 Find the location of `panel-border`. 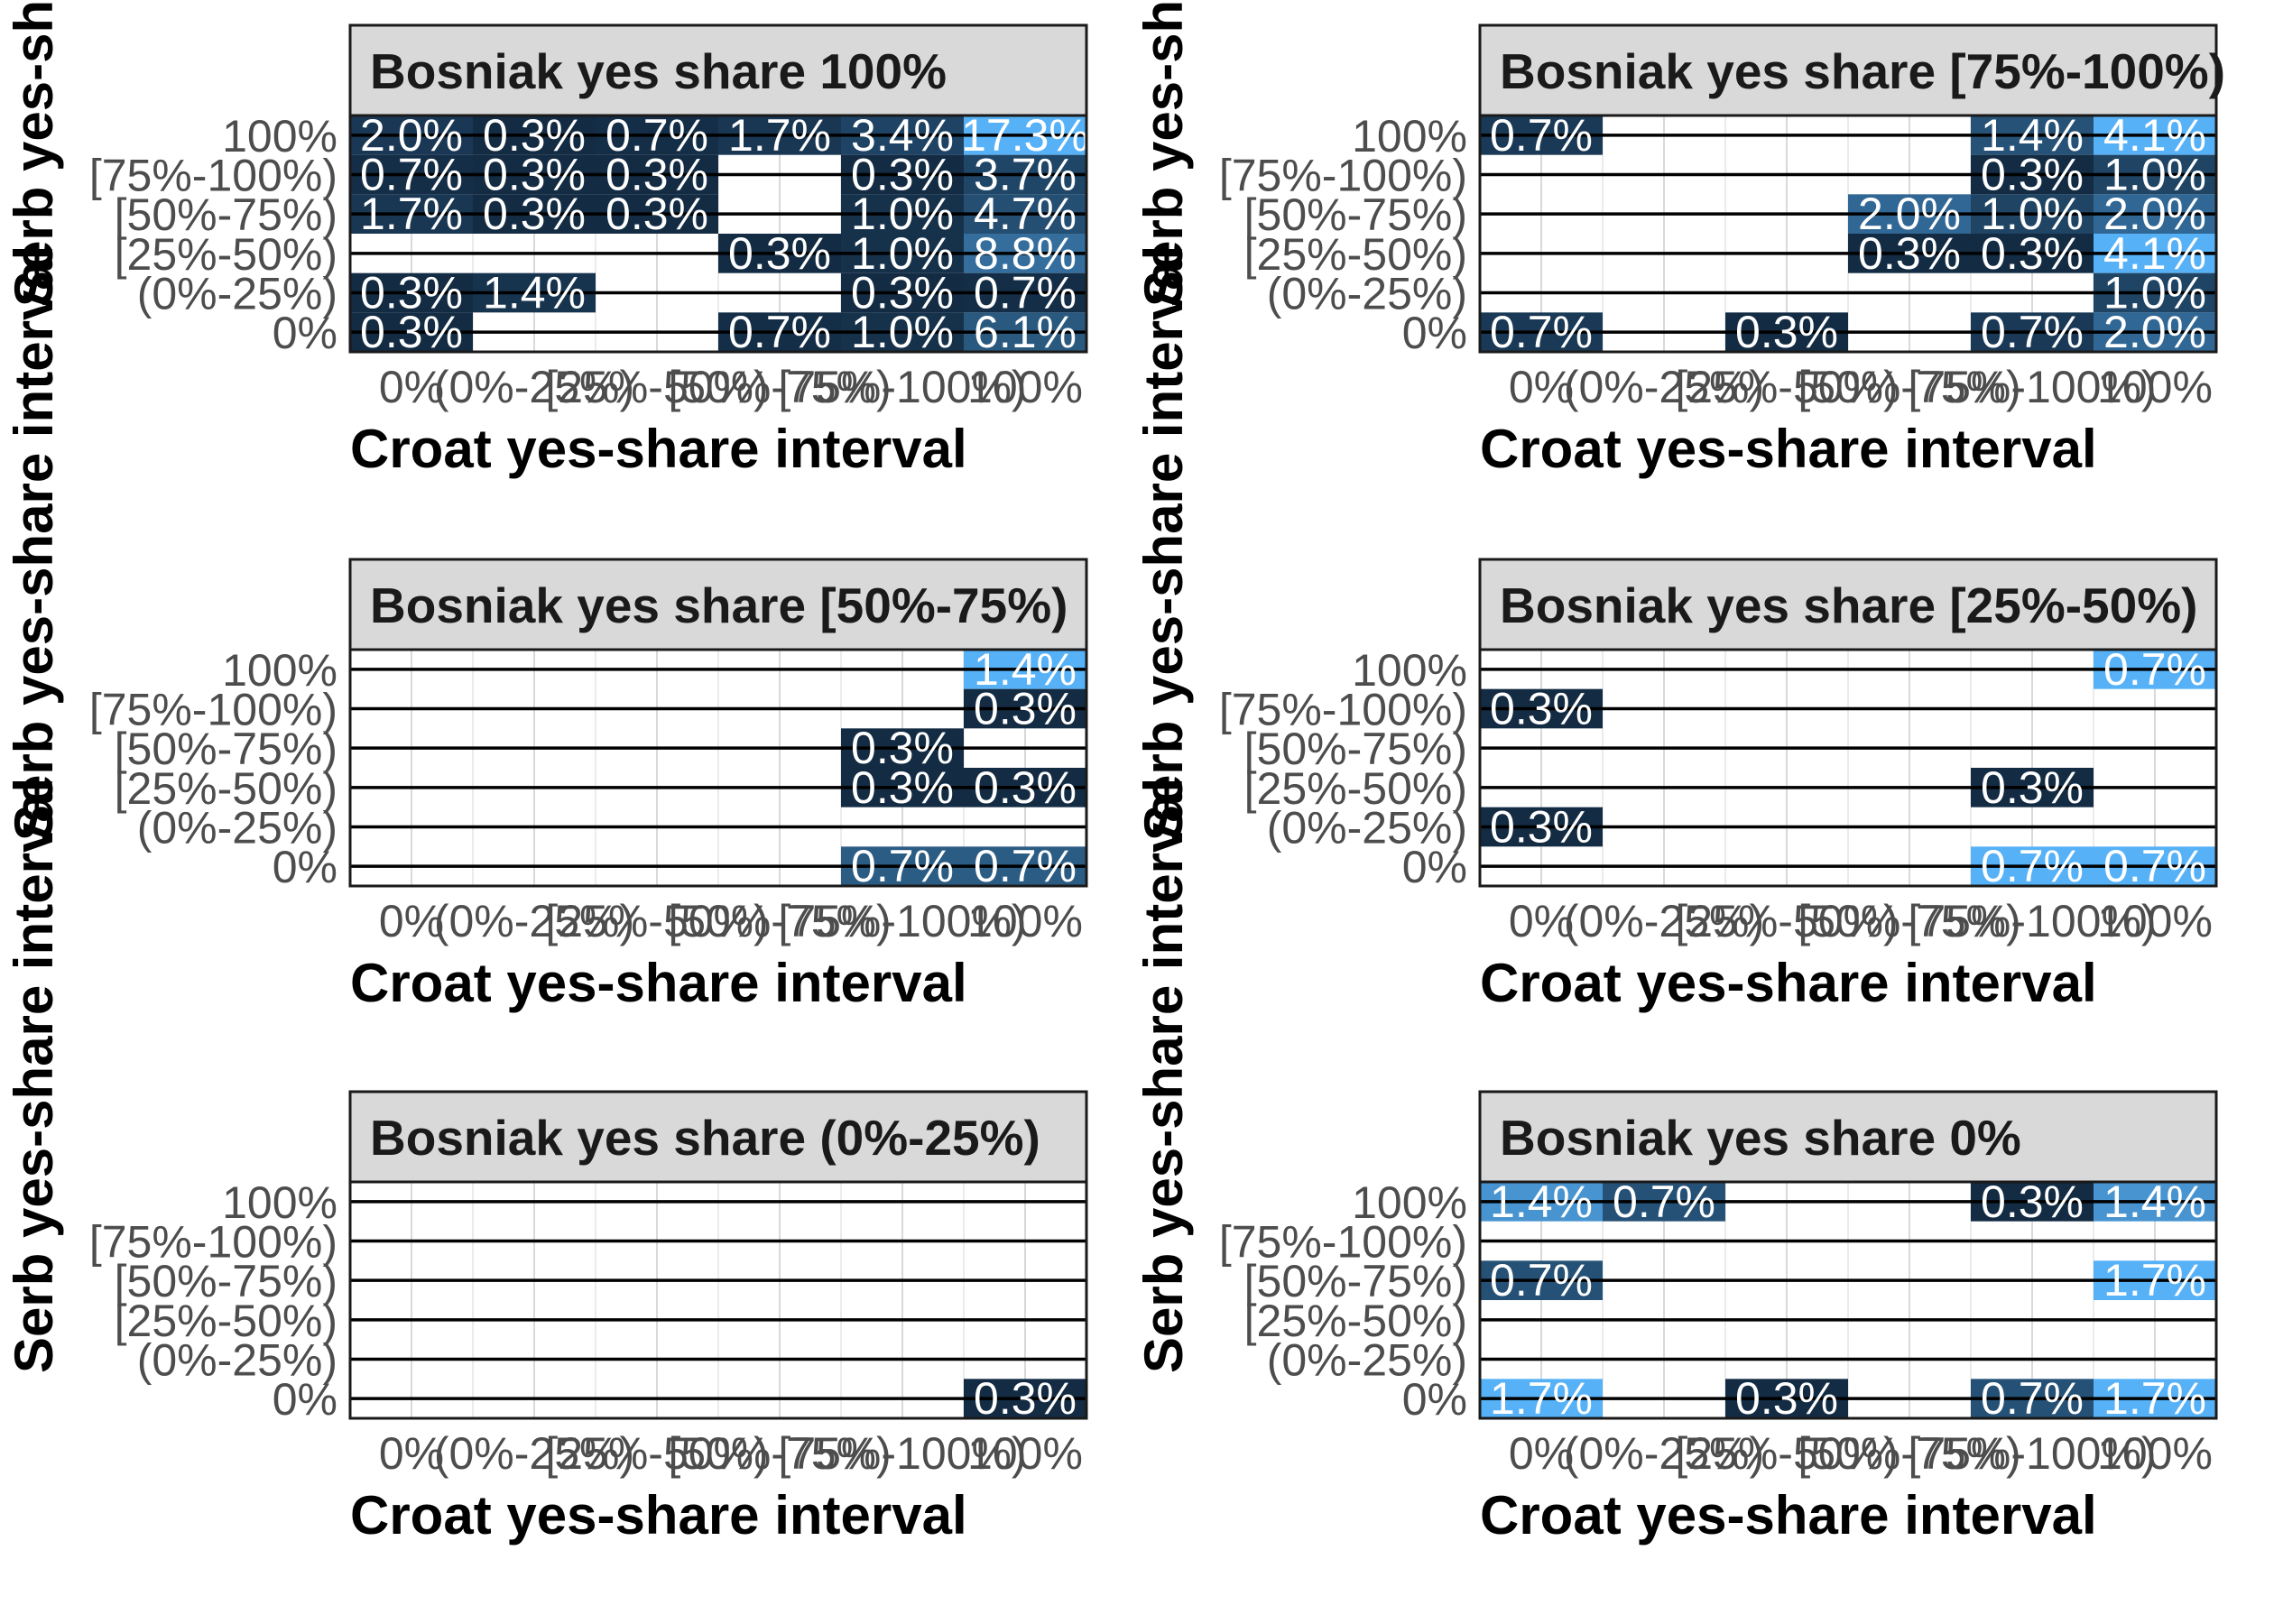

panel-border is located at coordinates (1848, 234).